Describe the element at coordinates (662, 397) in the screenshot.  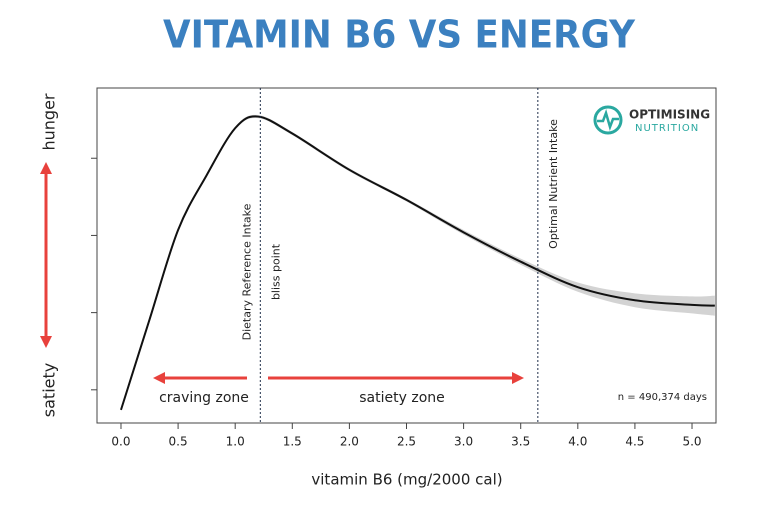
I see `annotation: n = 490,374 days` at that location.